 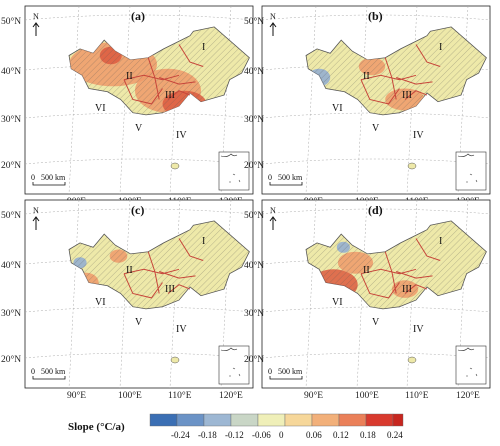 I want to click on svg-text: 0, so click(x=33, y=177).